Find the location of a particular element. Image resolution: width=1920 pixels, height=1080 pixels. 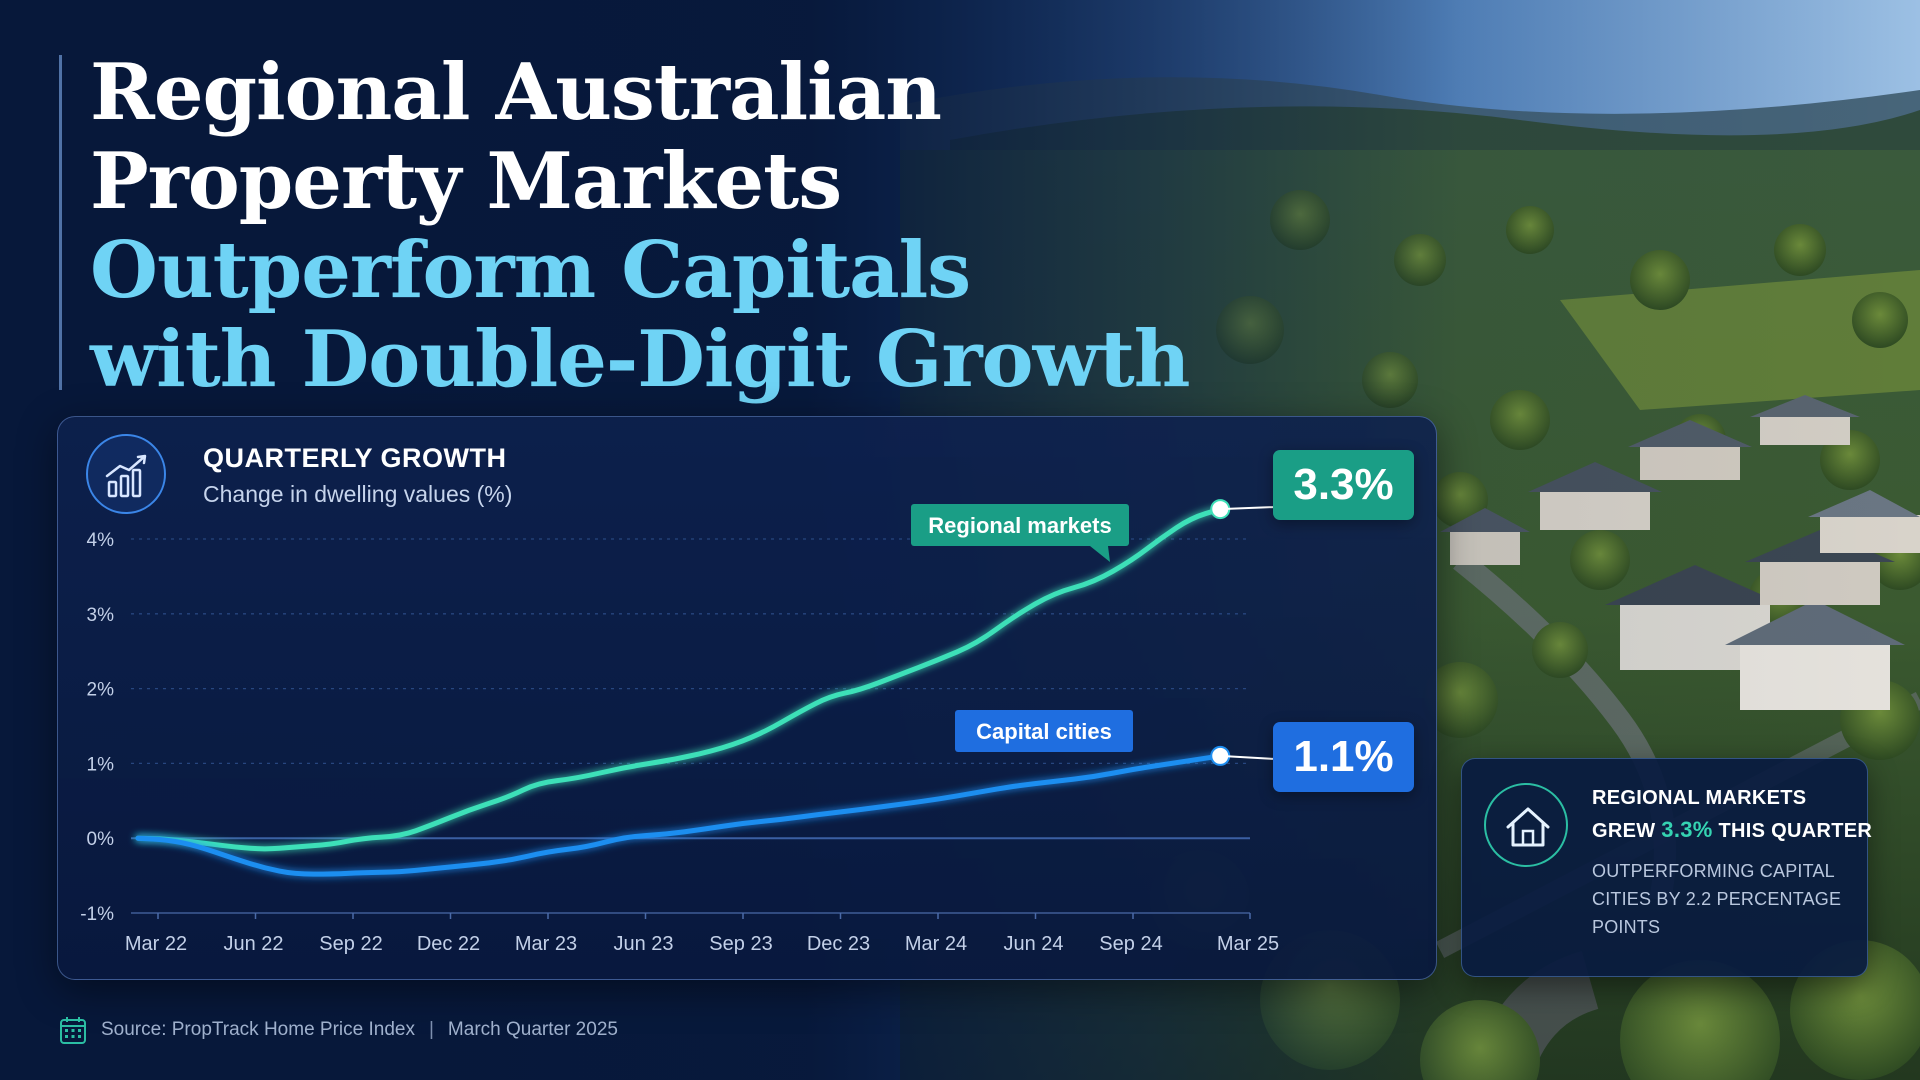

y-tick-label: -1% is located at coordinates (97, 914).